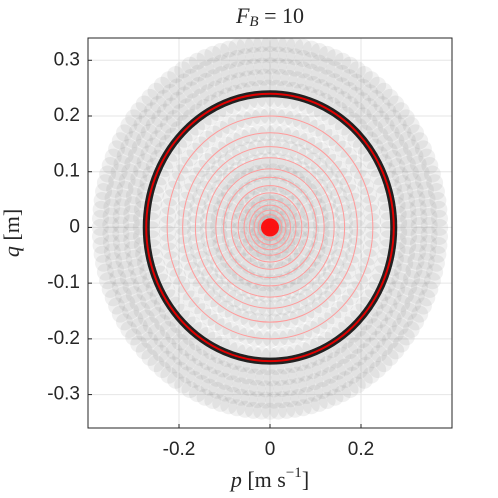 This screenshot has height=498, width=498. Describe the element at coordinates (12, 227) in the screenshot. I see `y-label-unit: [m]` at that location.